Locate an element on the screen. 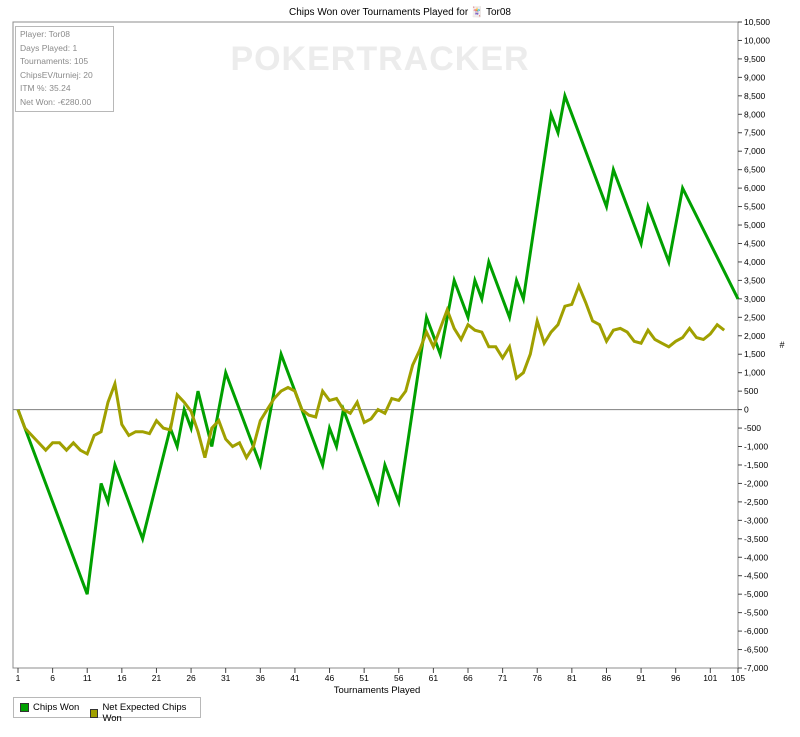  y-tick-label: 1,500 is located at coordinates (755, 354).